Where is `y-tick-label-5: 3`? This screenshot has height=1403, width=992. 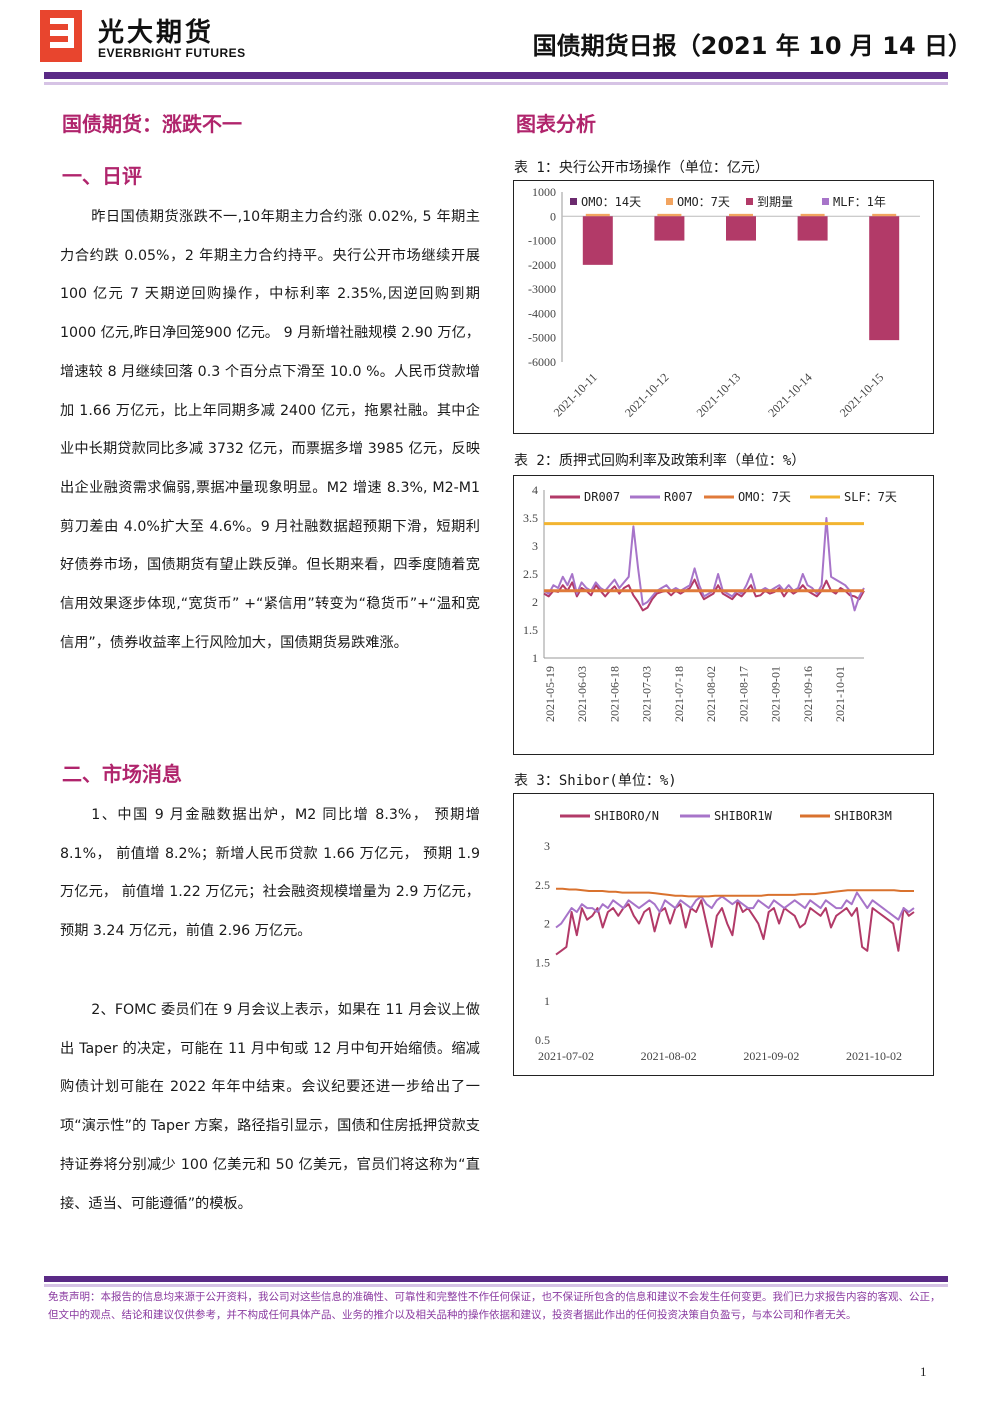
y-tick-label-5: 3 is located at coordinates (547, 846).